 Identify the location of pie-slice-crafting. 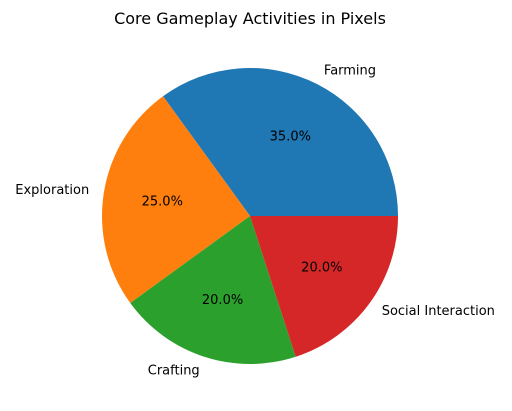
(213, 290).